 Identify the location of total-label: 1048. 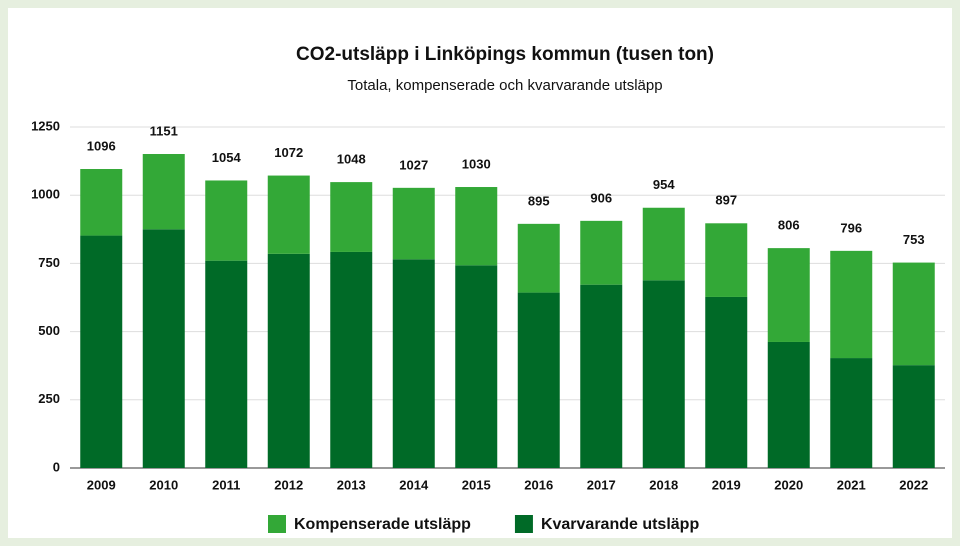
(351, 159).